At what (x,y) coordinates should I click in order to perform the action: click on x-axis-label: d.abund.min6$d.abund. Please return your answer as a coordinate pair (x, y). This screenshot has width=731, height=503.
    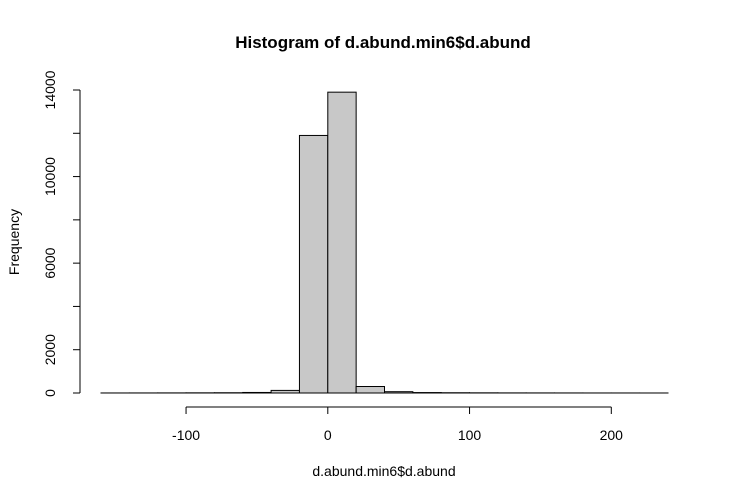
    Looking at the image, I should click on (383, 471).